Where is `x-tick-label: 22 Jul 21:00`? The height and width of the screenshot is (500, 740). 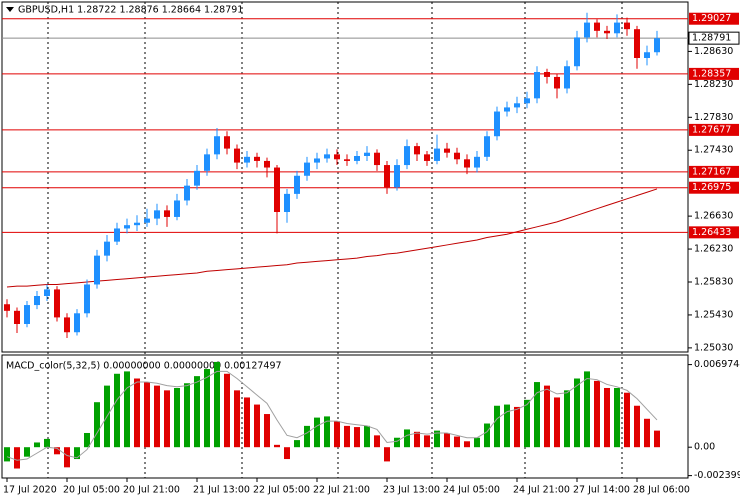 x-tick-label: 22 Jul 21:00 is located at coordinates (341, 490).